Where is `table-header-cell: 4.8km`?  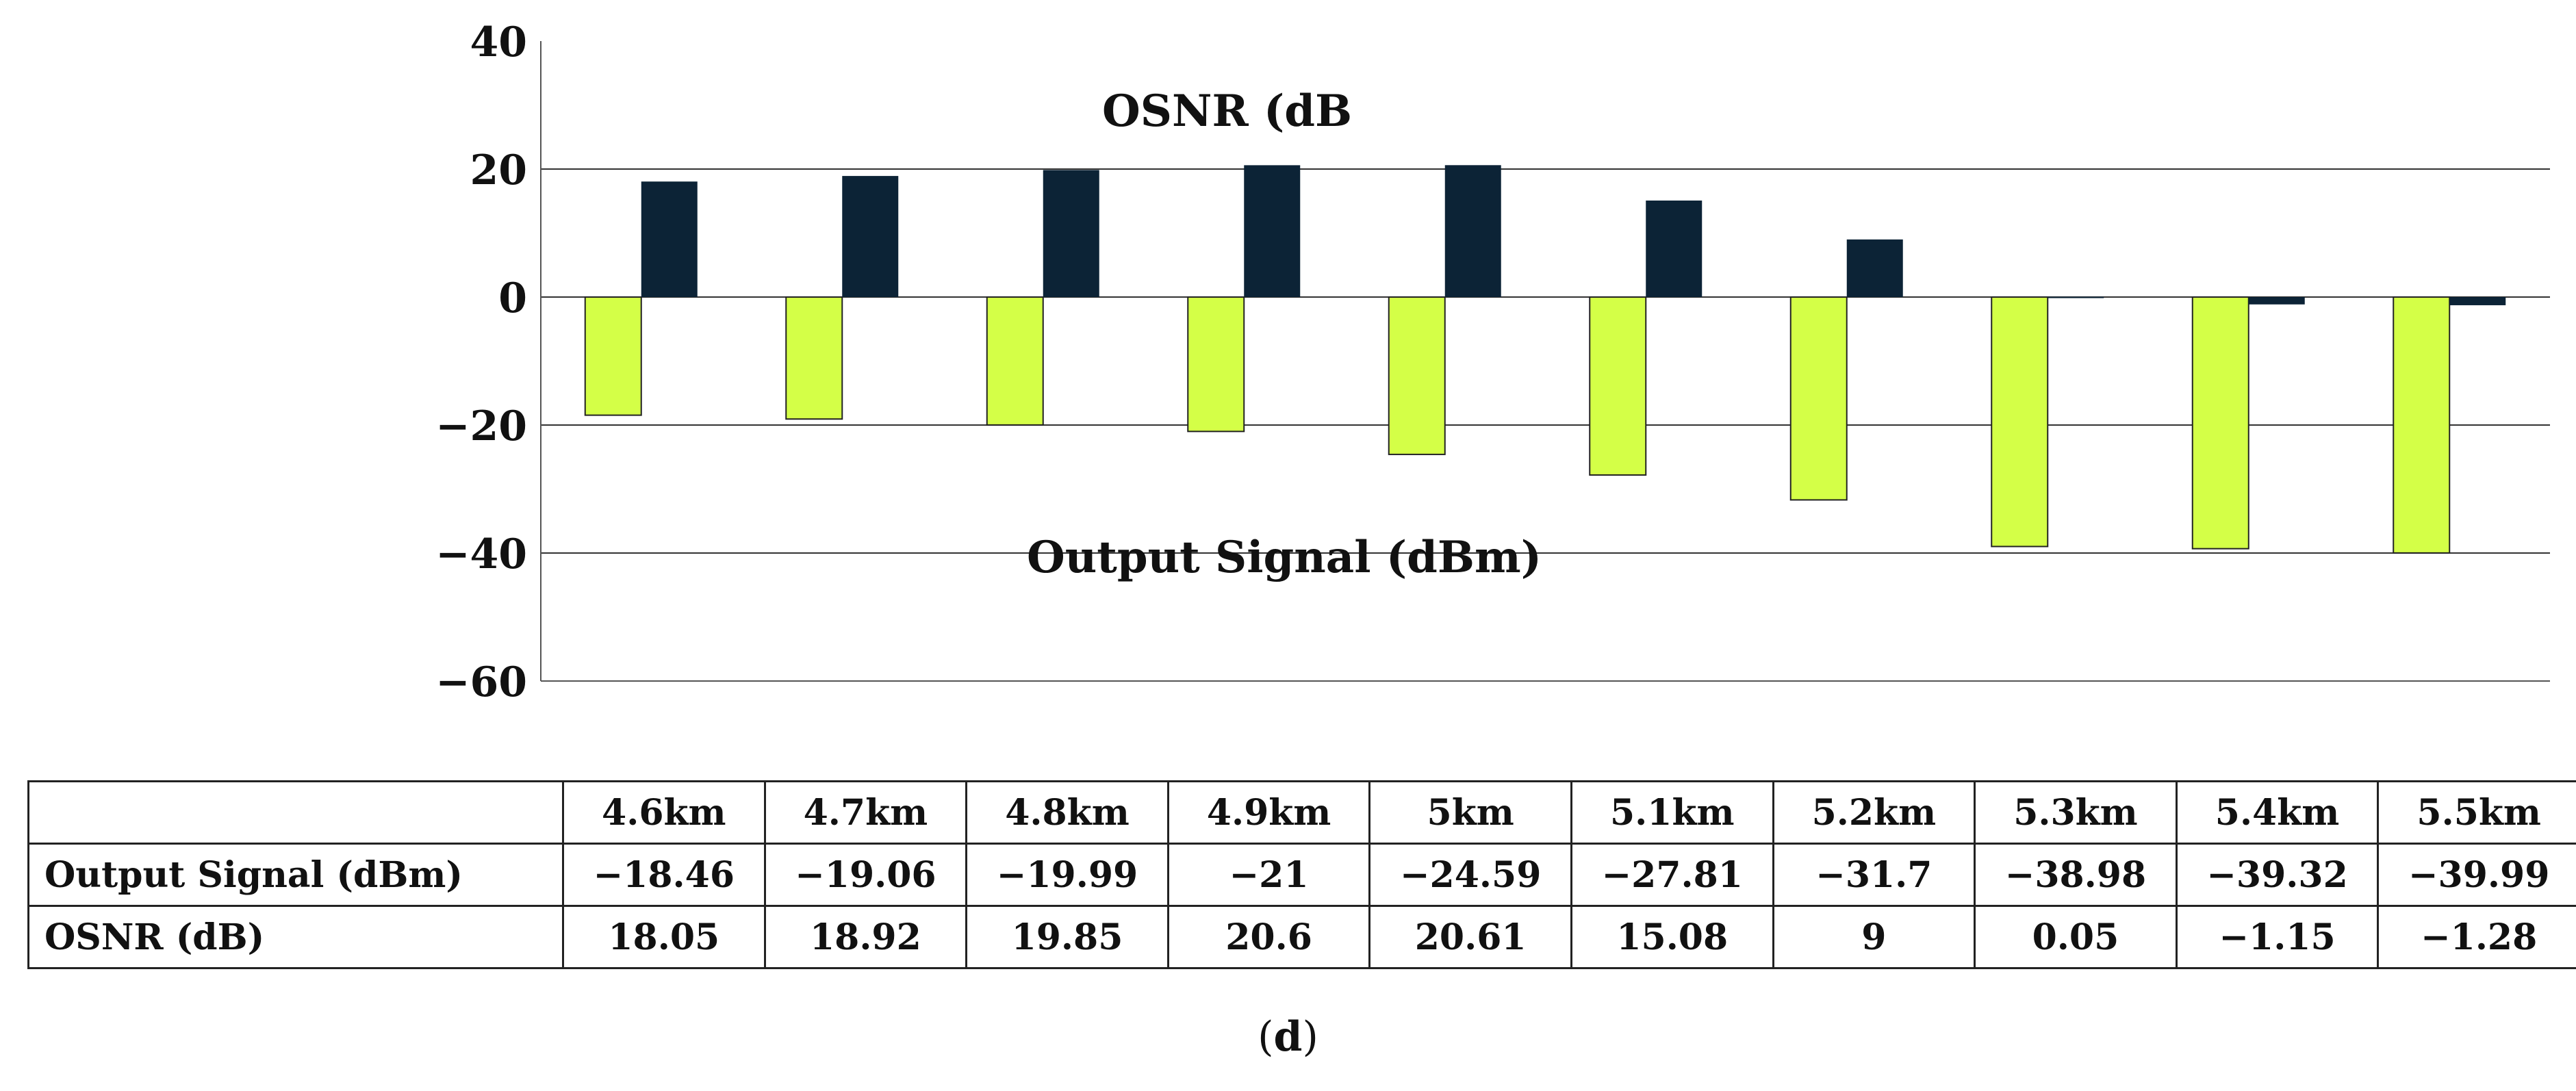
table-header-cell: 4.8km is located at coordinates (1067, 812).